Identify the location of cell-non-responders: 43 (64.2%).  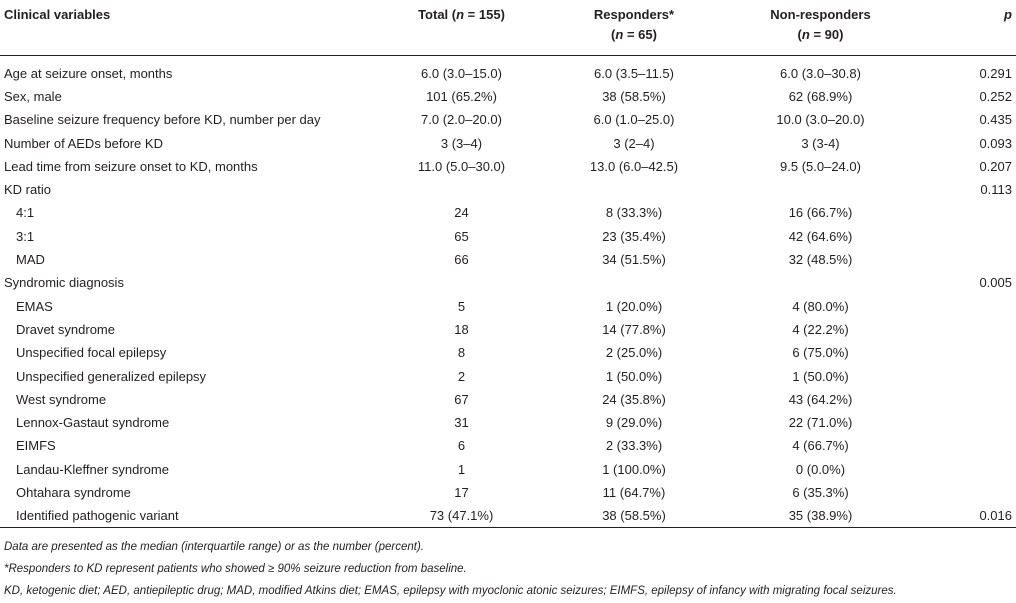
(820, 399).